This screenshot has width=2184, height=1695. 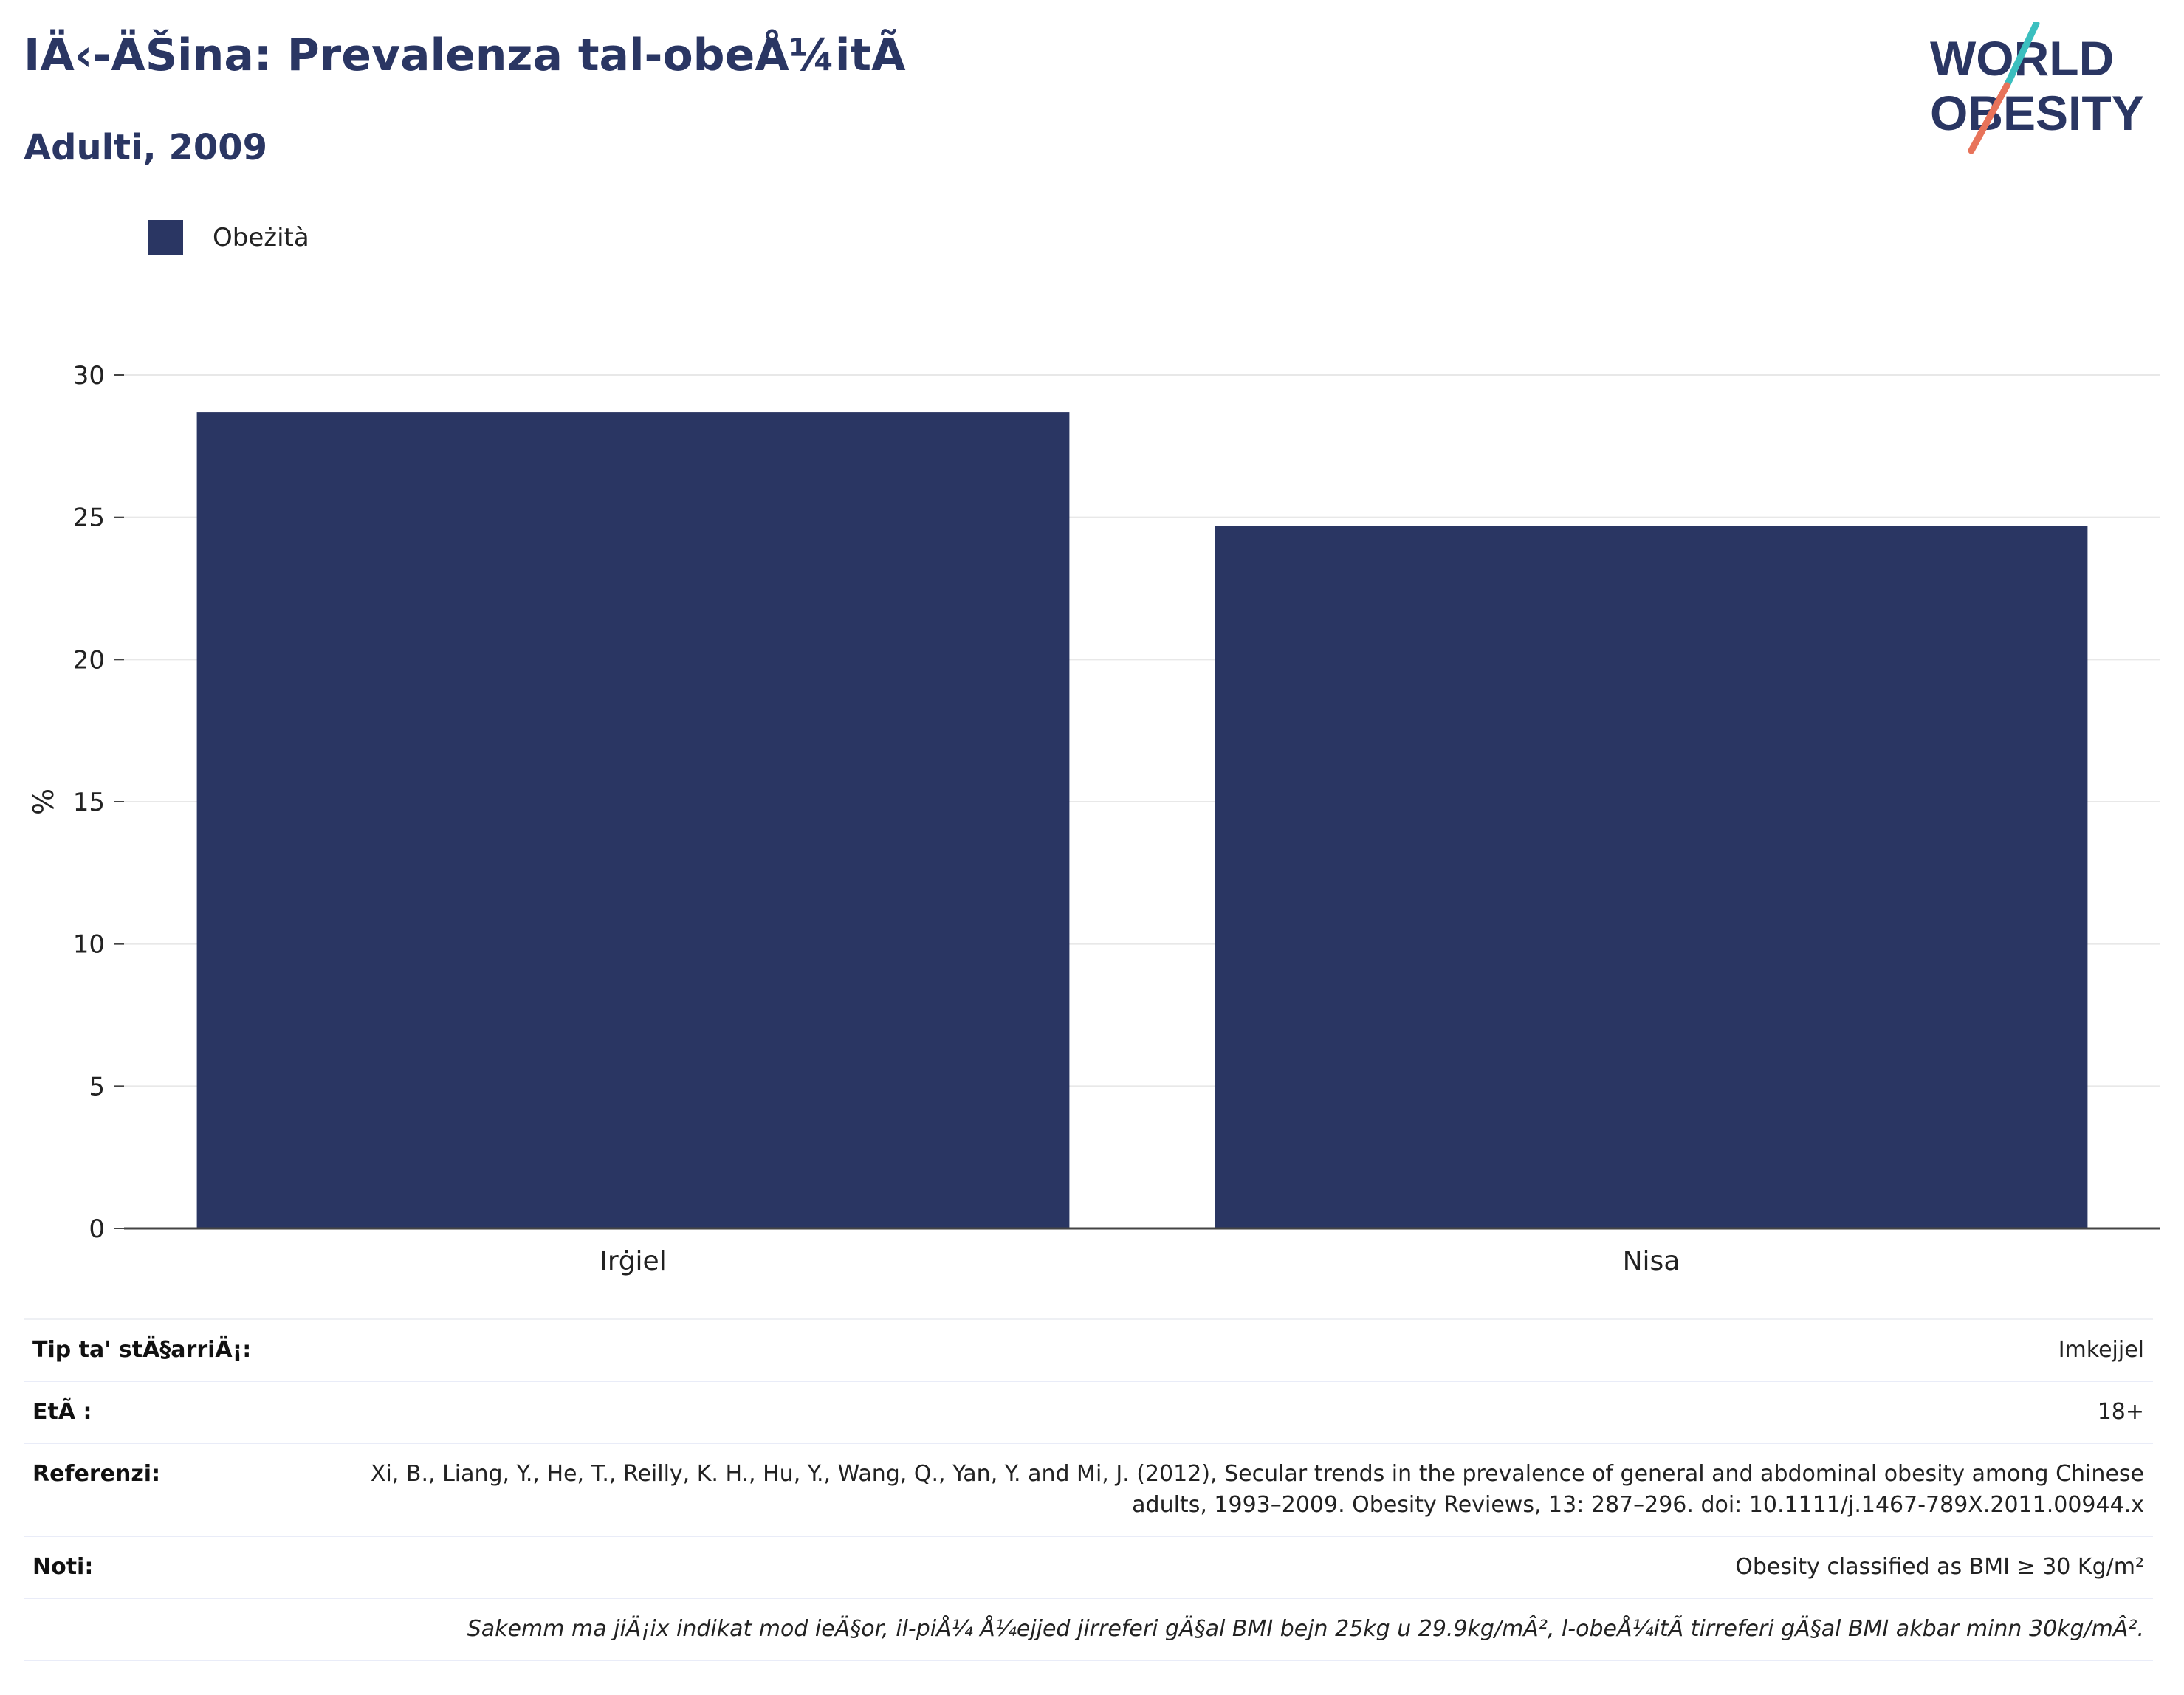 What do you see at coordinates (1089, 1351) in the screenshot?
I see `metadata-row-survey-type: Tip ta' stÄ§arriÄ¡: Imkejjel` at bounding box center [1089, 1351].